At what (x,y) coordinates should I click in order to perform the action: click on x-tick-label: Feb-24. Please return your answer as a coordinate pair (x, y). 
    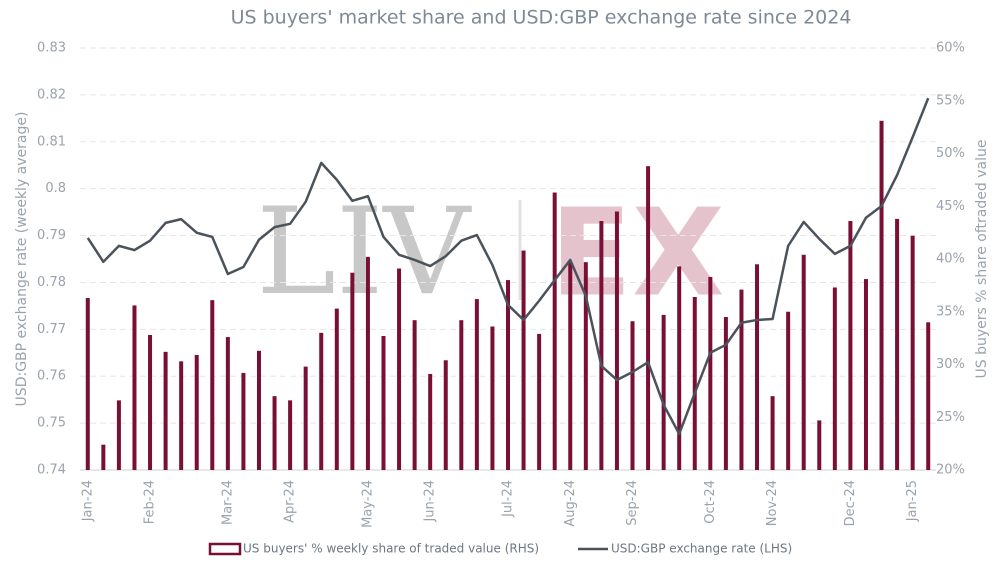
    Looking at the image, I should click on (150, 502).